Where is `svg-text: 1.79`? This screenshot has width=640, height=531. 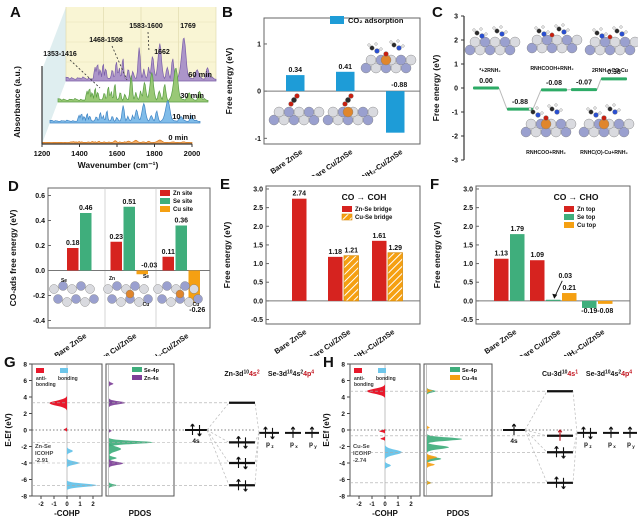
svg-text: 1.79 is located at coordinates (517, 229).